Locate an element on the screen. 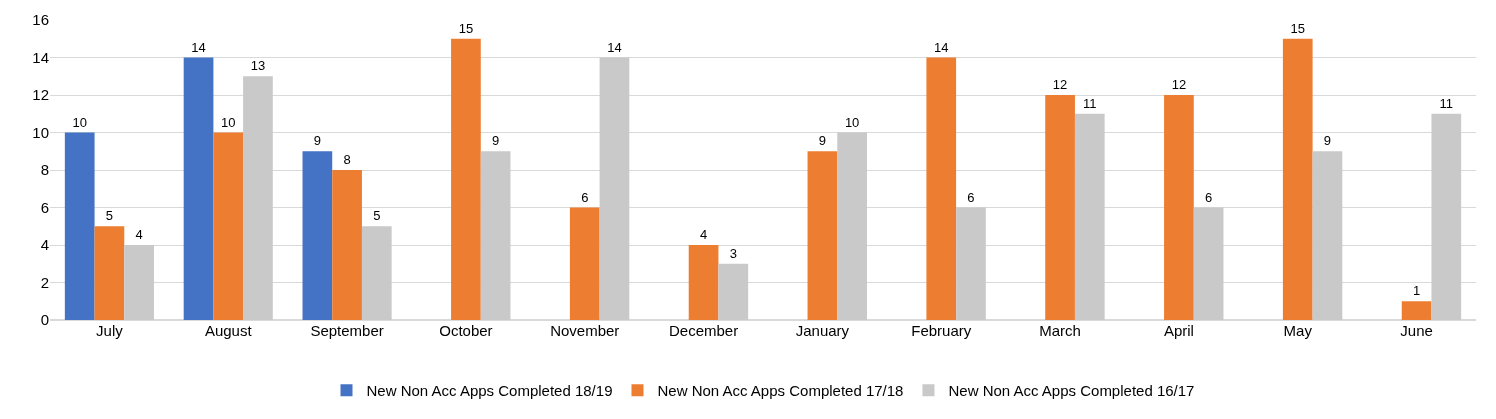 The height and width of the screenshot is (419, 1496). y-tick-label: 4 is located at coordinates (44, 245).